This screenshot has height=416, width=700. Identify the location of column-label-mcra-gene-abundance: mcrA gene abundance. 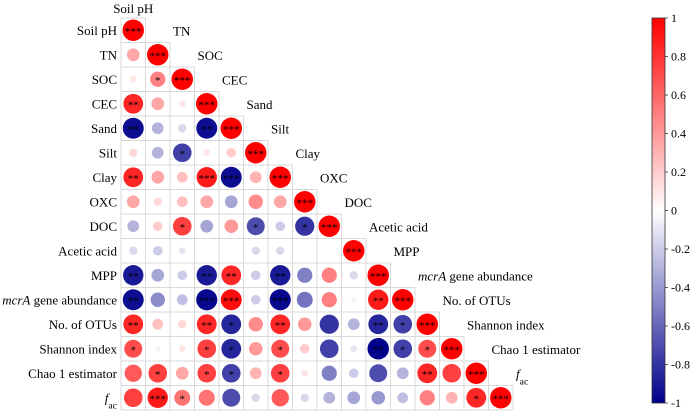
(475, 275).